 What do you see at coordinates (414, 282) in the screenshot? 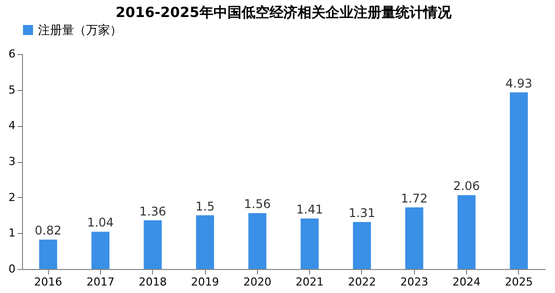
I see `x-tick-label: 2023` at bounding box center [414, 282].